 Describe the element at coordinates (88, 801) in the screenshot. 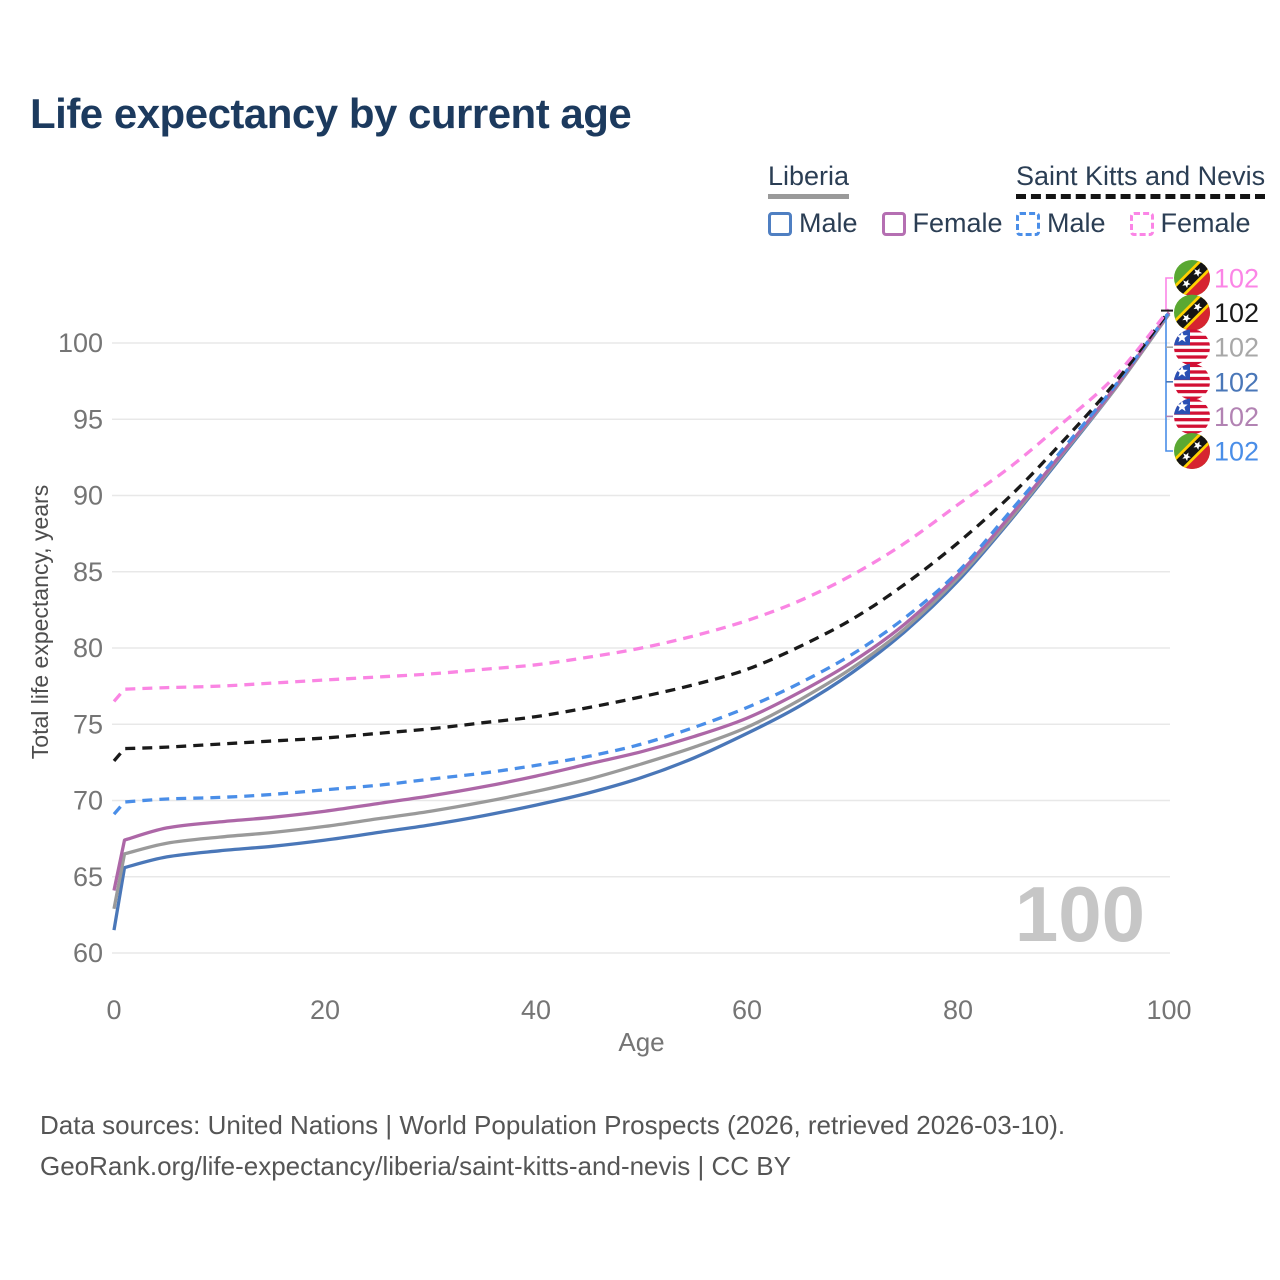

I see `y-tick-label-70: 70` at that location.